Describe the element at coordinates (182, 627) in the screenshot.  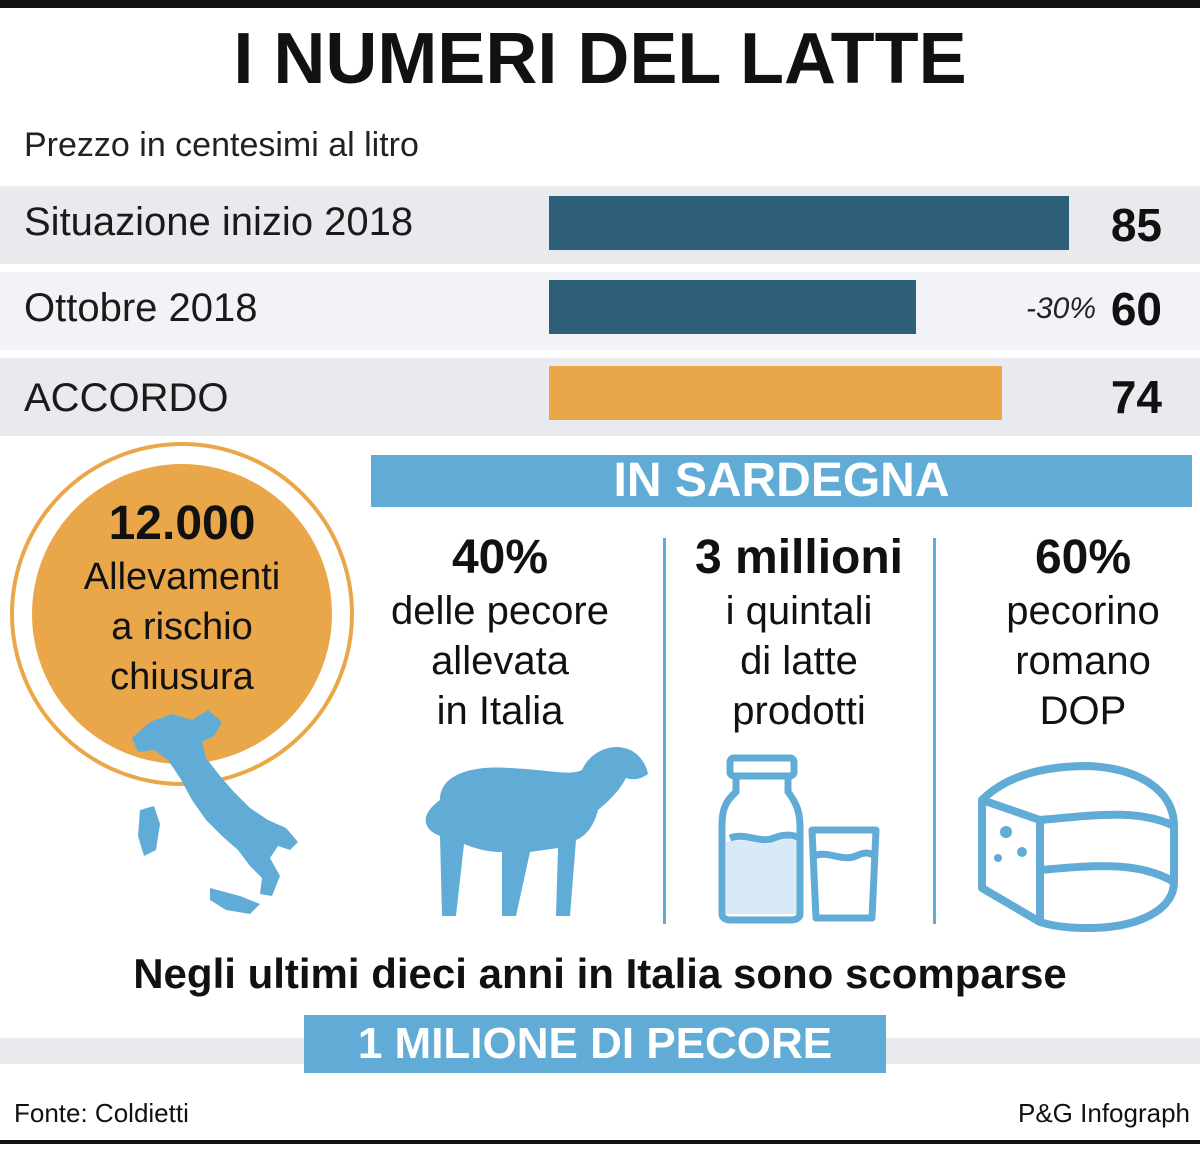
I see `farms-label-line: a rischio` at that location.